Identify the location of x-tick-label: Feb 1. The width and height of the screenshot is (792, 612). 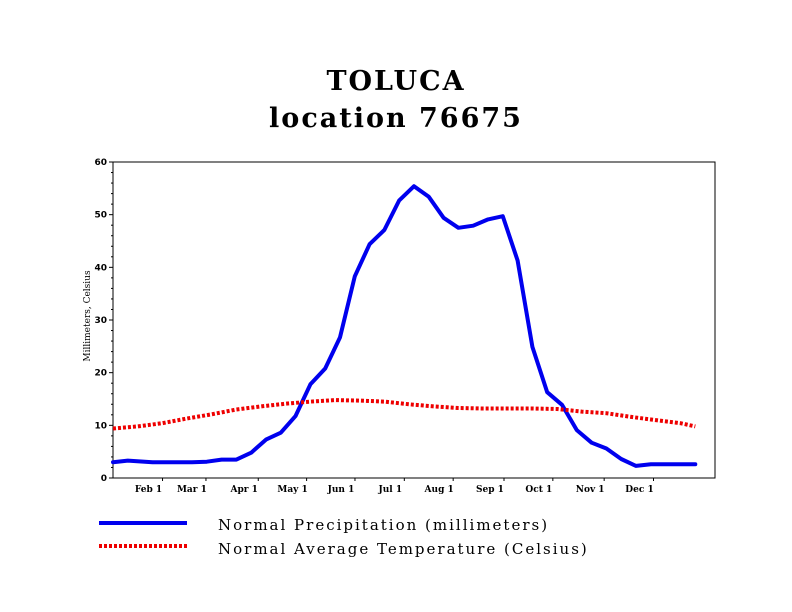
(148, 490).